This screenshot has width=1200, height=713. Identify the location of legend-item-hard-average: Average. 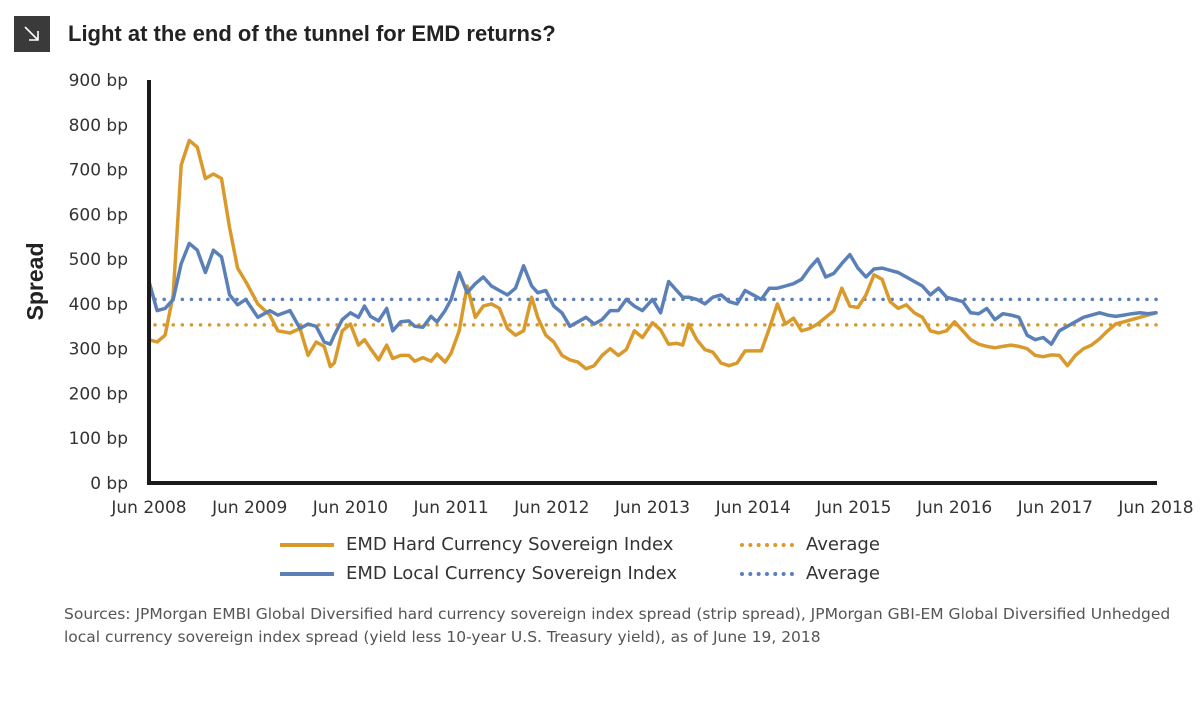
(810, 544).